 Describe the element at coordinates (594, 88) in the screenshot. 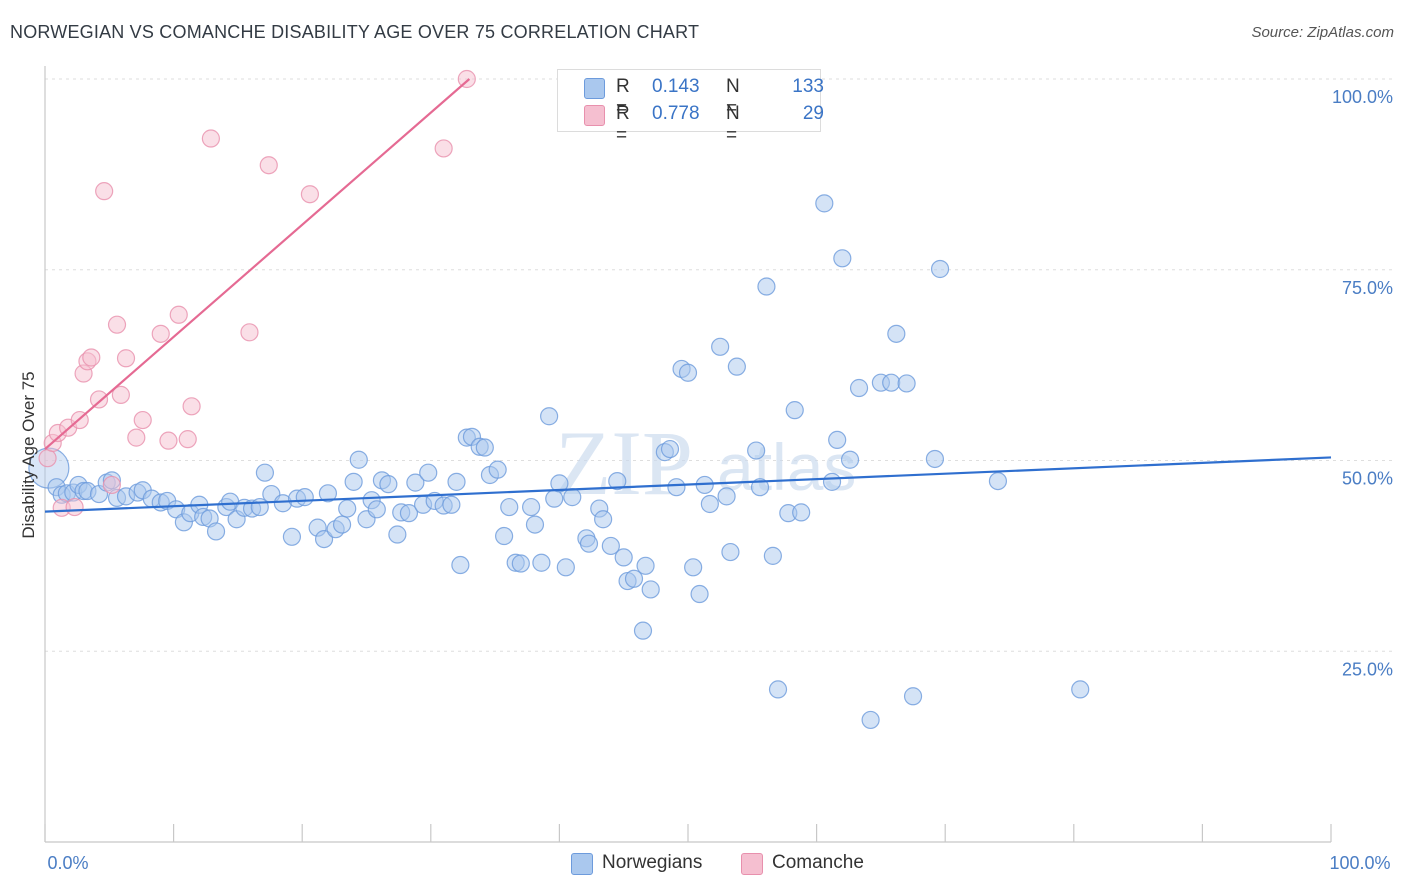

I see `norwegians-swatch` at that location.